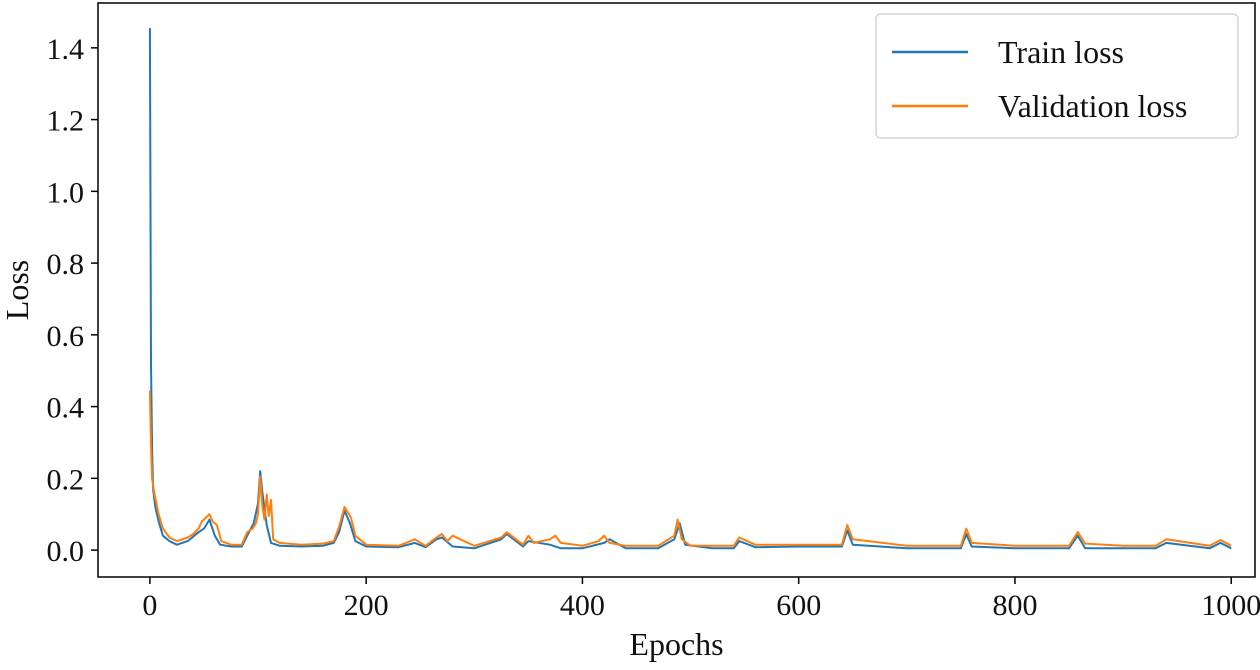 The height and width of the screenshot is (670, 1260). Describe the element at coordinates (66, 49) in the screenshot. I see `y-tick-label: 1.4` at that location.